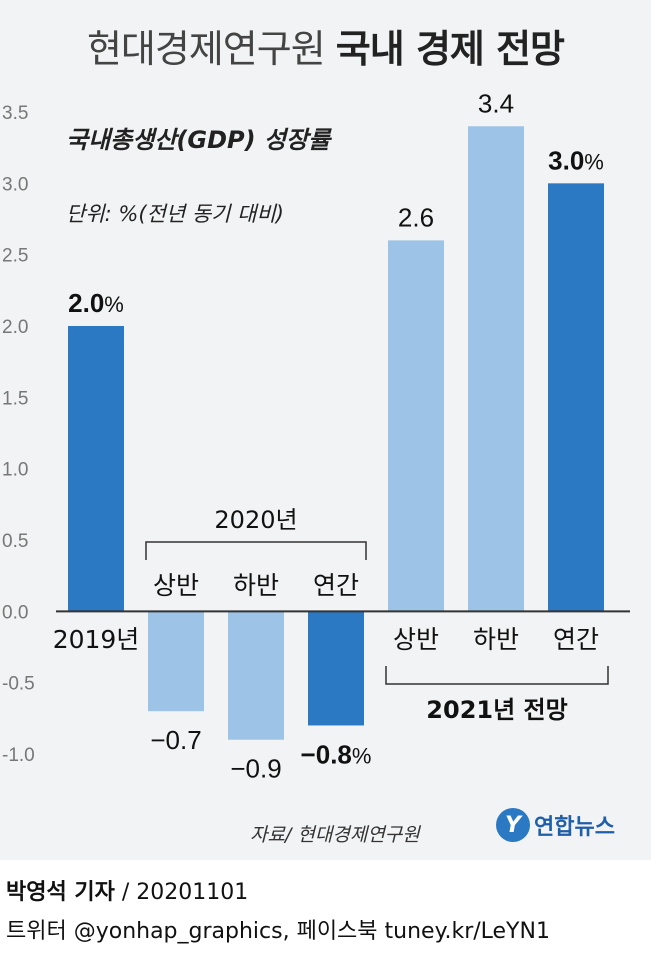 The width and height of the screenshot is (651, 963). Describe the element at coordinates (96, 303) in the screenshot. I see `value-label: 2.0%` at that location.